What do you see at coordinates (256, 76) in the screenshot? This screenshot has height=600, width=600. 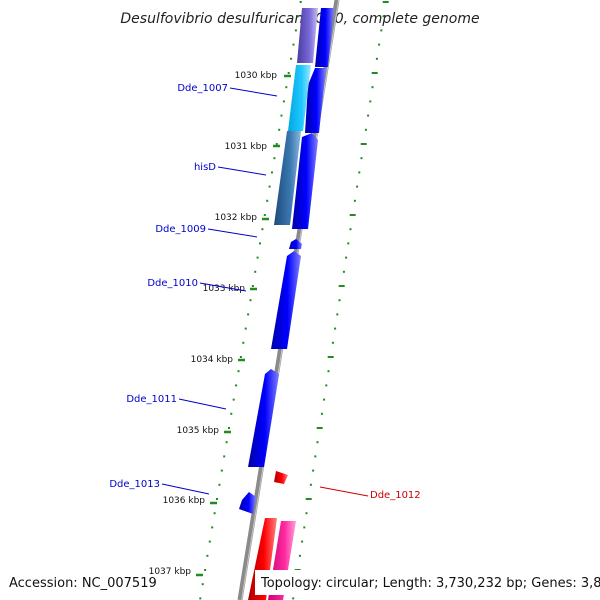 I see `tick-label: 1030 kbp` at bounding box center [256, 76].